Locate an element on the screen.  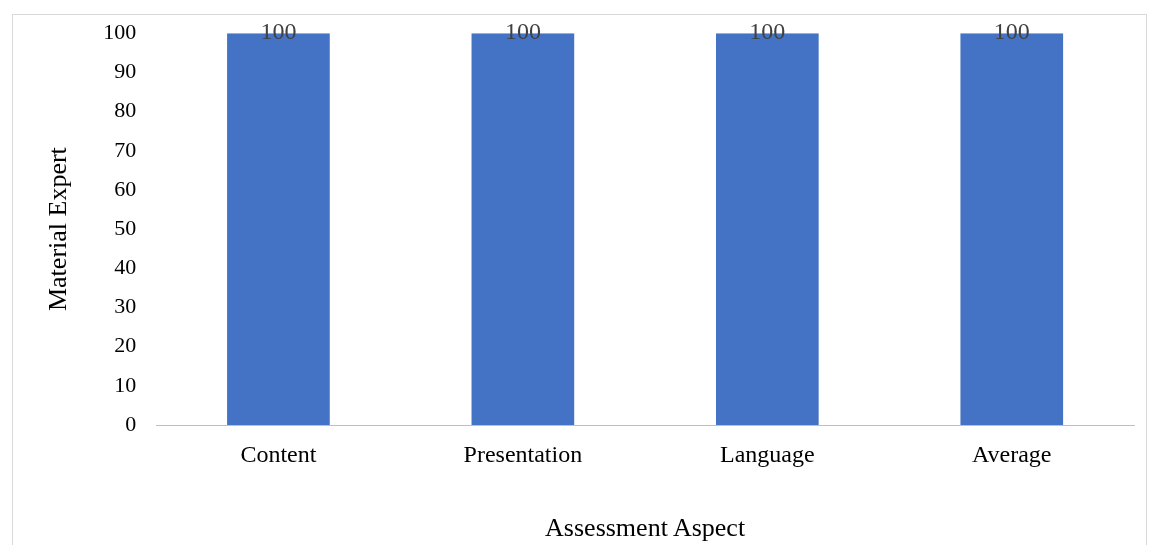
x-tick-label: Presentation is located at coordinates (523, 453).